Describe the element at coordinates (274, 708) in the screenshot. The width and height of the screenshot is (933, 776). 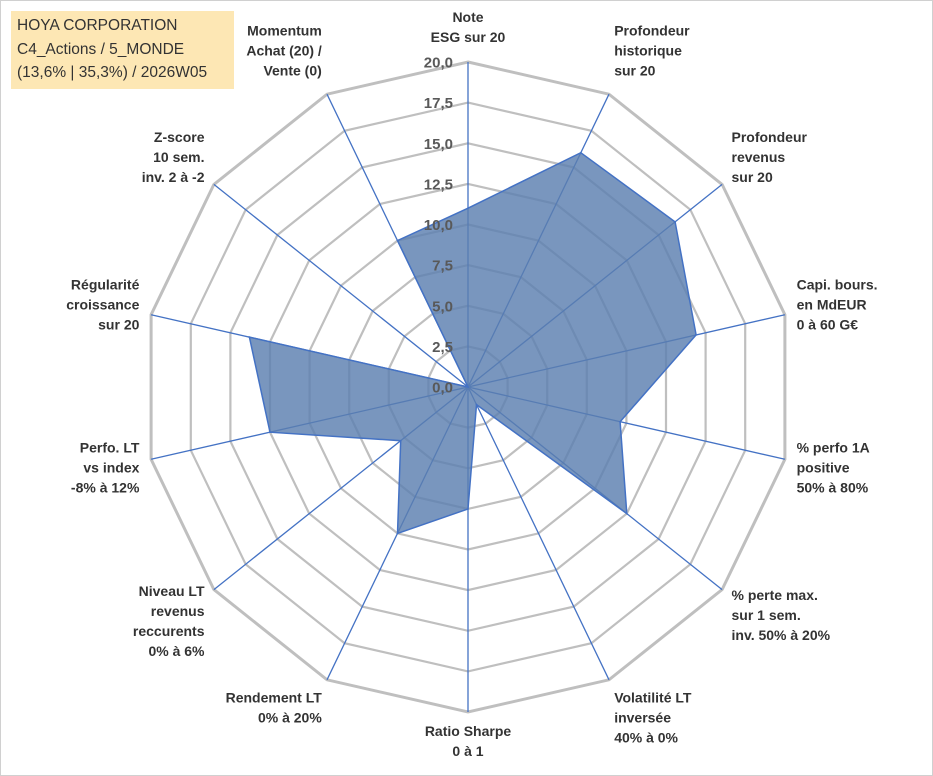
I see `axis-label-8: Rendement LT 0% à 20%` at that location.